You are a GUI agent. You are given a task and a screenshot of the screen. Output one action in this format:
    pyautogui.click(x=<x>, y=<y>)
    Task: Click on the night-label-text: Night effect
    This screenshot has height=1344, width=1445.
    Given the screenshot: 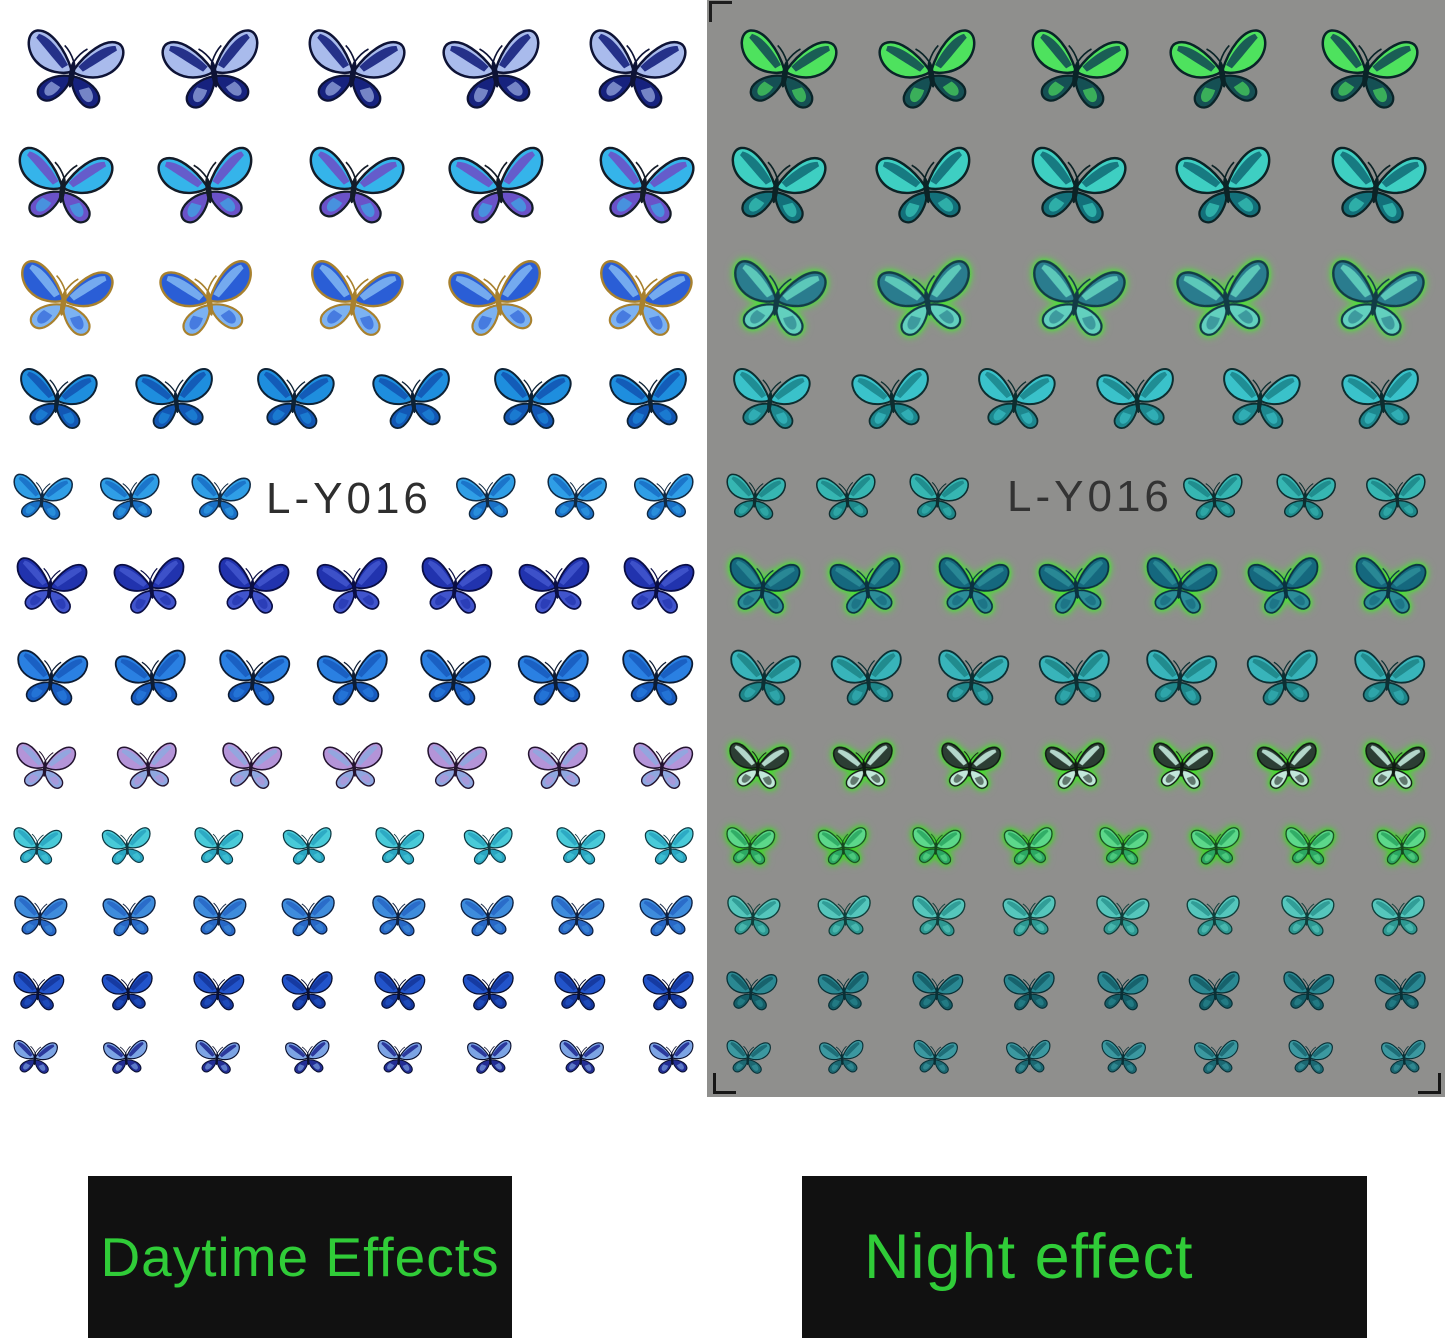 What is the action you would take?
    pyautogui.click(x=1029, y=1257)
    